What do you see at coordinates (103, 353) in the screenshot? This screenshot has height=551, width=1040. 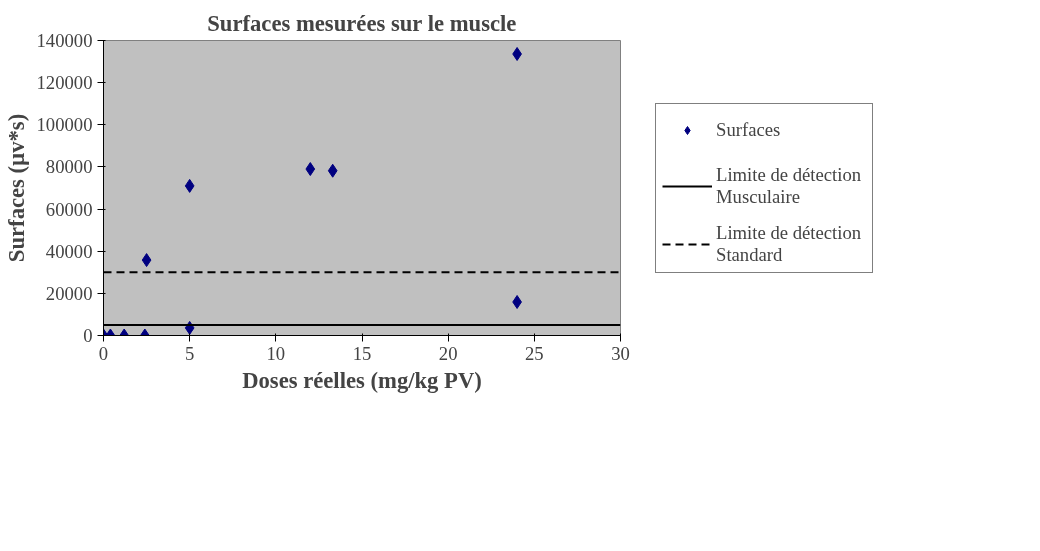 I see `x-tick-label: 0` at bounding box center [103, 353].